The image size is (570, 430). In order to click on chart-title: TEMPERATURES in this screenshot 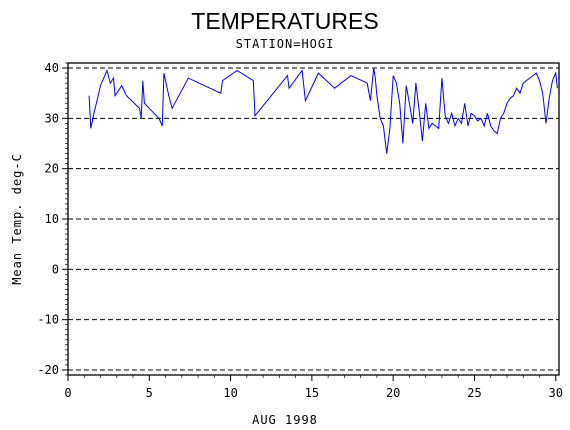, I will do `click(284, 21)`.